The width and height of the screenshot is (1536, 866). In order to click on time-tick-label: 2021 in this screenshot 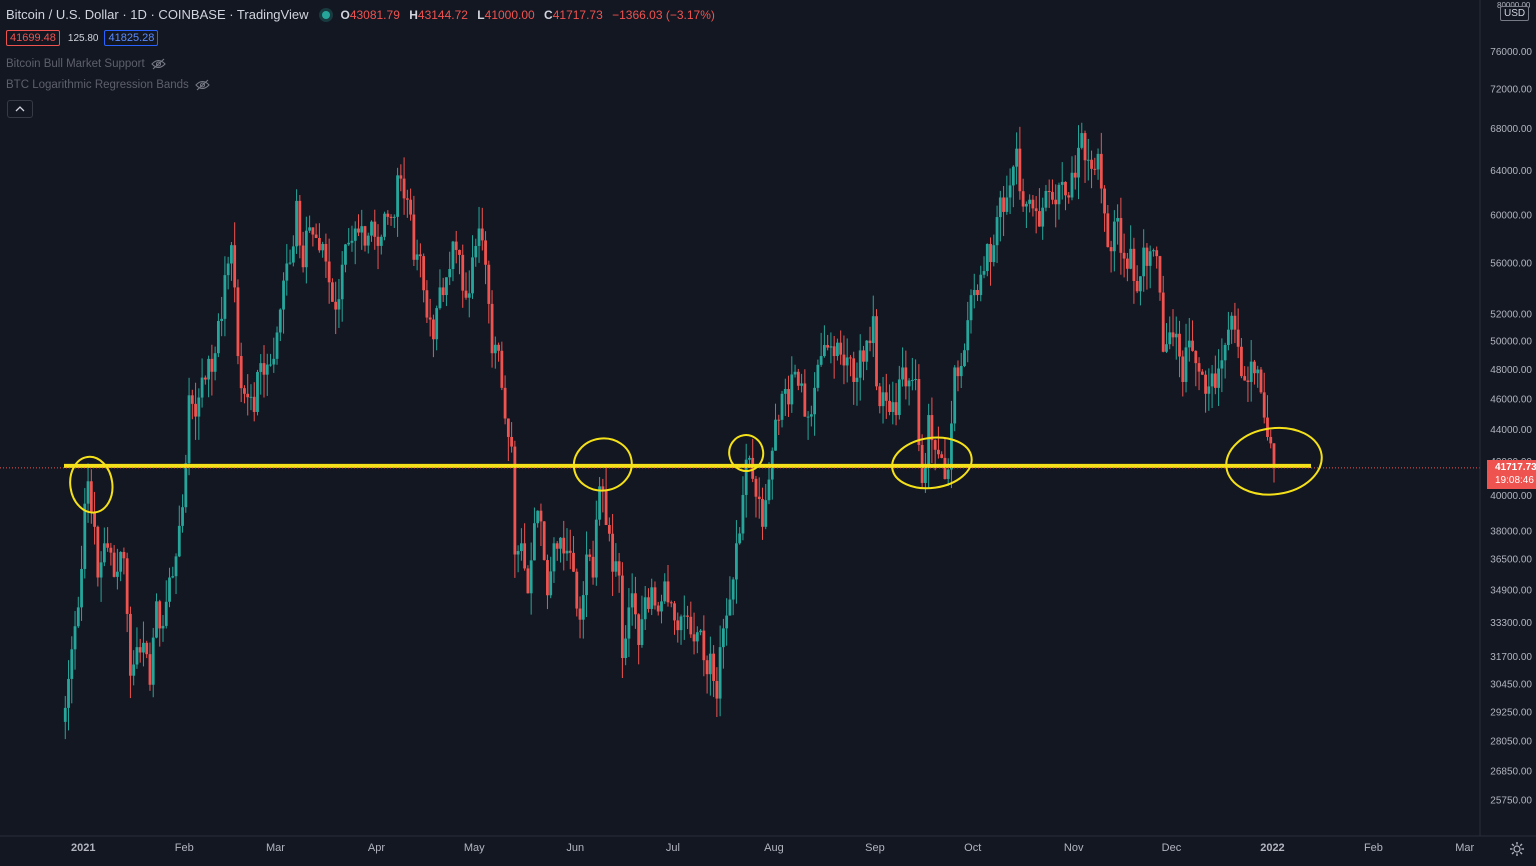, I will do `click(83, 848)`.